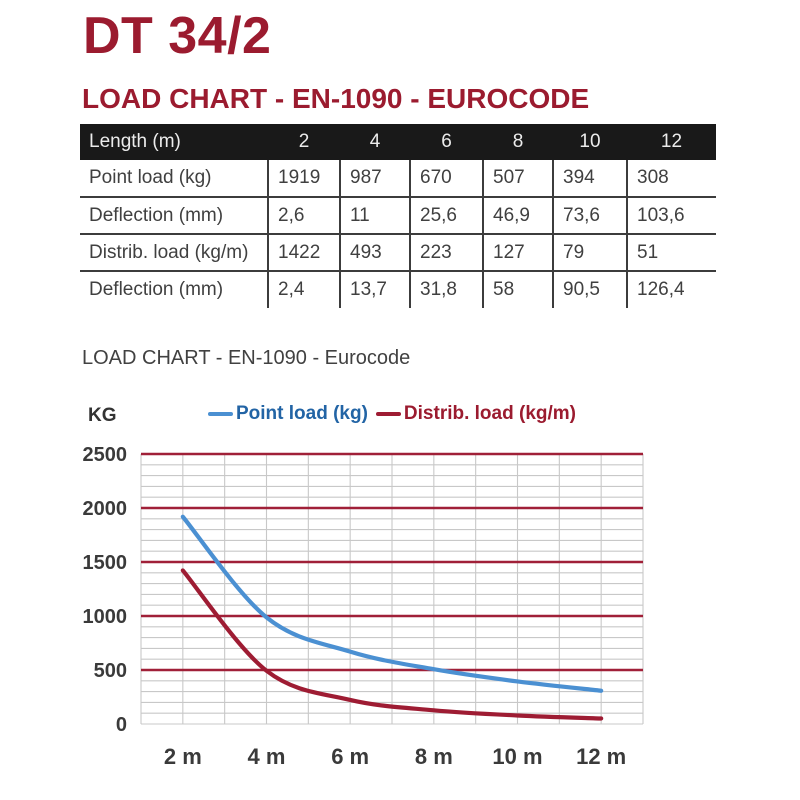 This screenshot has width=800, height=800. I want to click on legend-item: Distrib. load (kg/m), so click(475, 414).